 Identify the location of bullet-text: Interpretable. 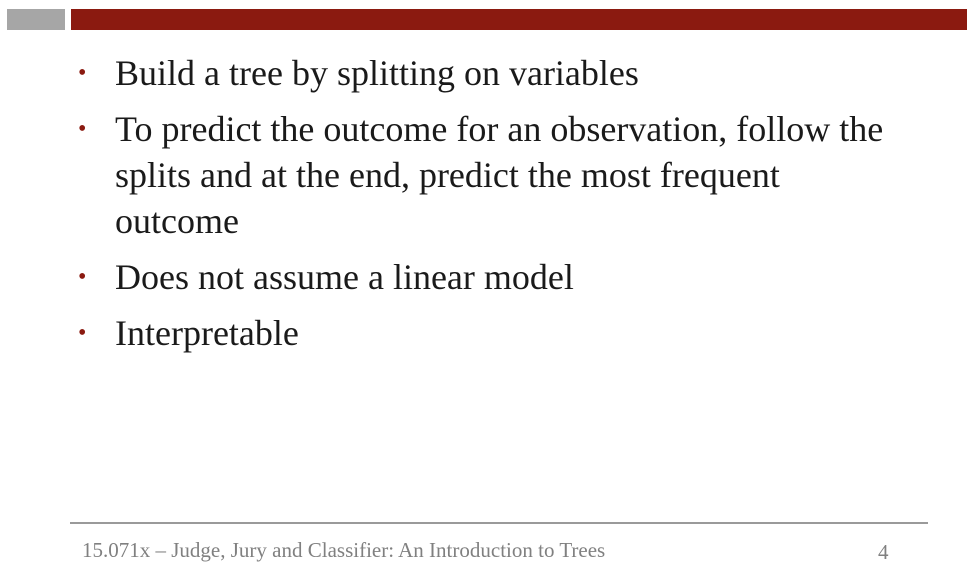
(207, 333).